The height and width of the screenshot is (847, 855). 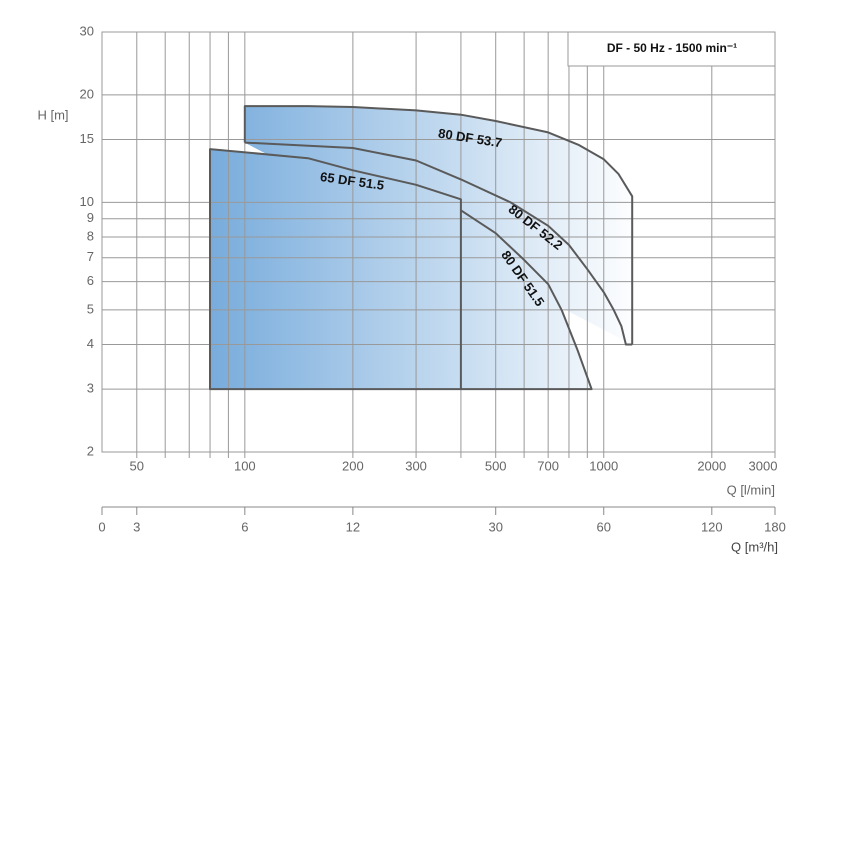 I want to click on y-tick-label: 4, so click(x=90, y=343).